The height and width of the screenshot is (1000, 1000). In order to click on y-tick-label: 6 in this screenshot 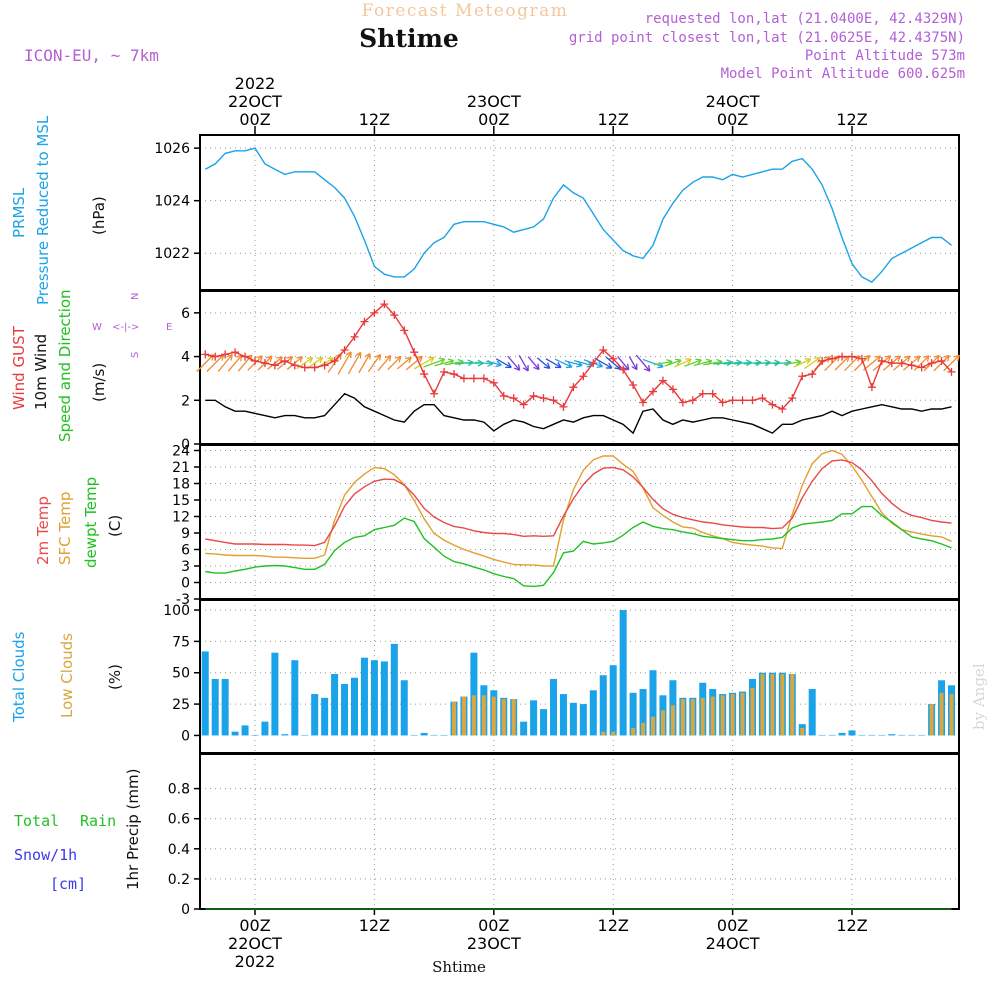, I will do `click(185, 551)`.